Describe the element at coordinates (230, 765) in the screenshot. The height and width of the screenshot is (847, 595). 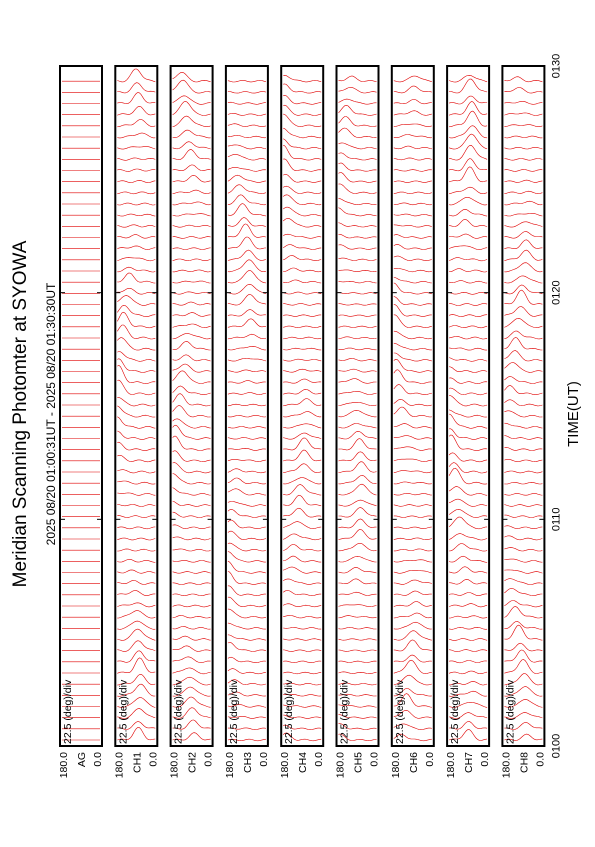
I see `y-tick-top: 180.0` at that location.